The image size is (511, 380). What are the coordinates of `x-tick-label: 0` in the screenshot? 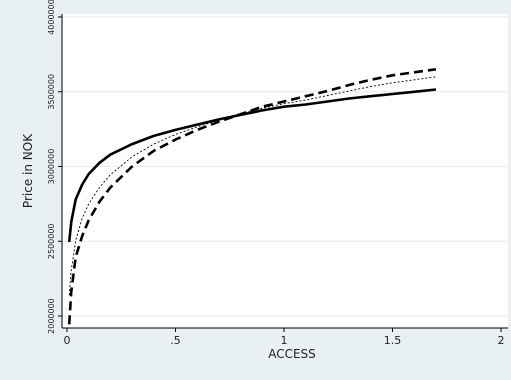 It's located at (67, 340).